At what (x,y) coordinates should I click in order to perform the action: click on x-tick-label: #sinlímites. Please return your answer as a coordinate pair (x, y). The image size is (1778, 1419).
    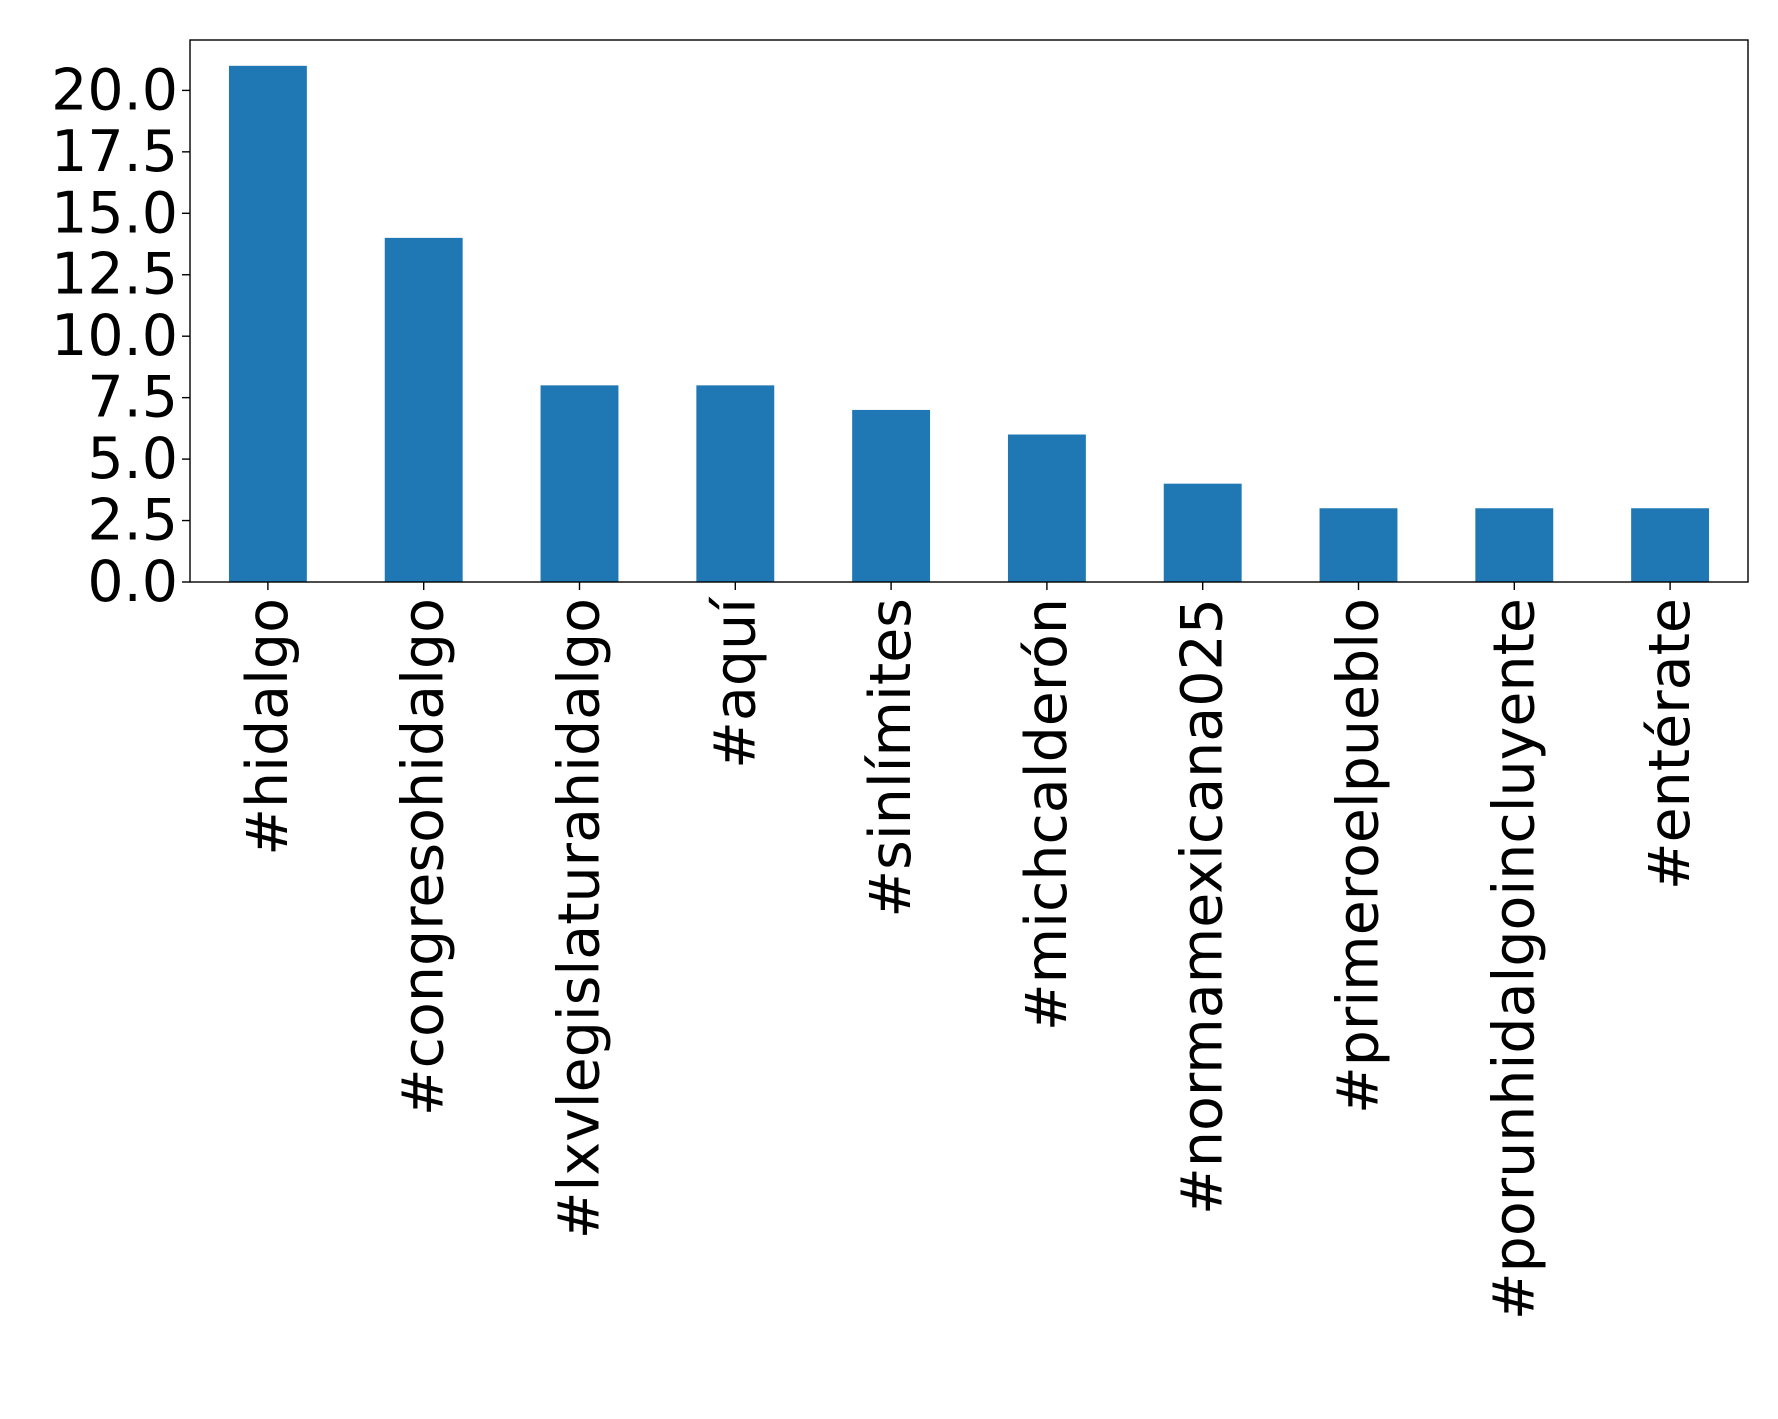
    Looking at the image, I should click on (891, 758).